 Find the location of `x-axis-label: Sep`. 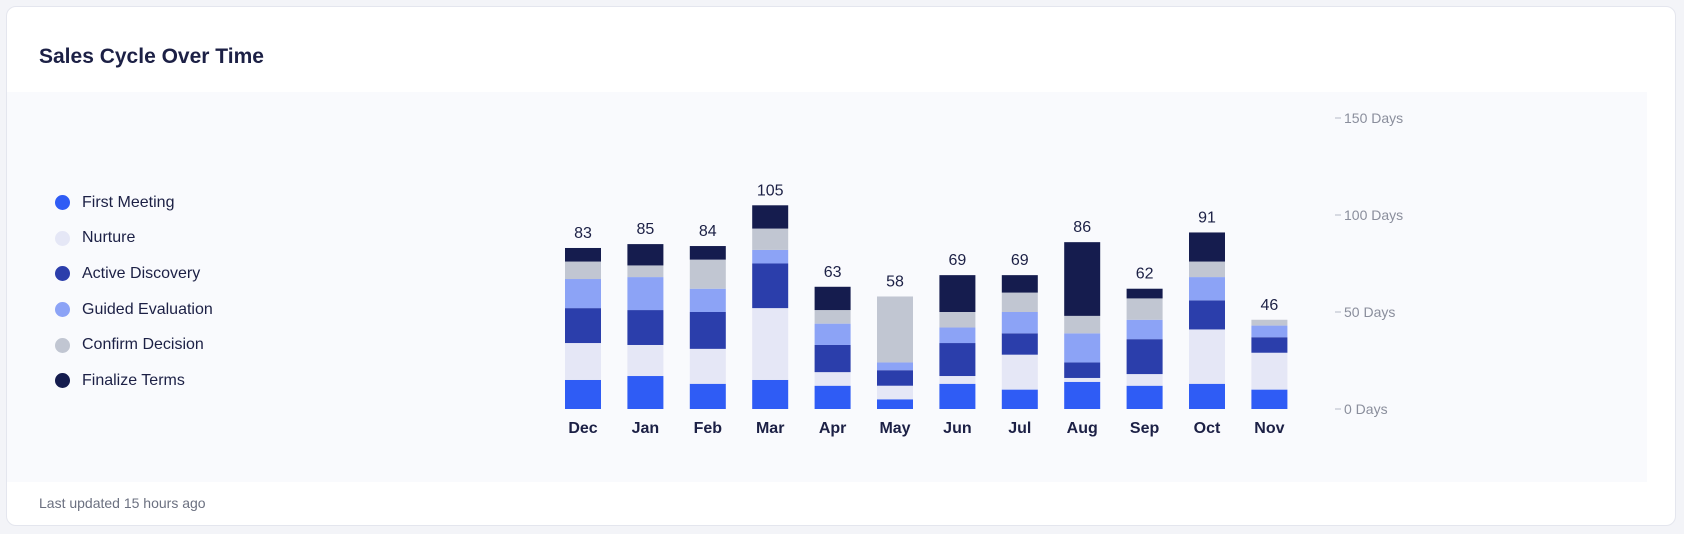

x-axis-label: Sep is located at coordinates (1145, 428).